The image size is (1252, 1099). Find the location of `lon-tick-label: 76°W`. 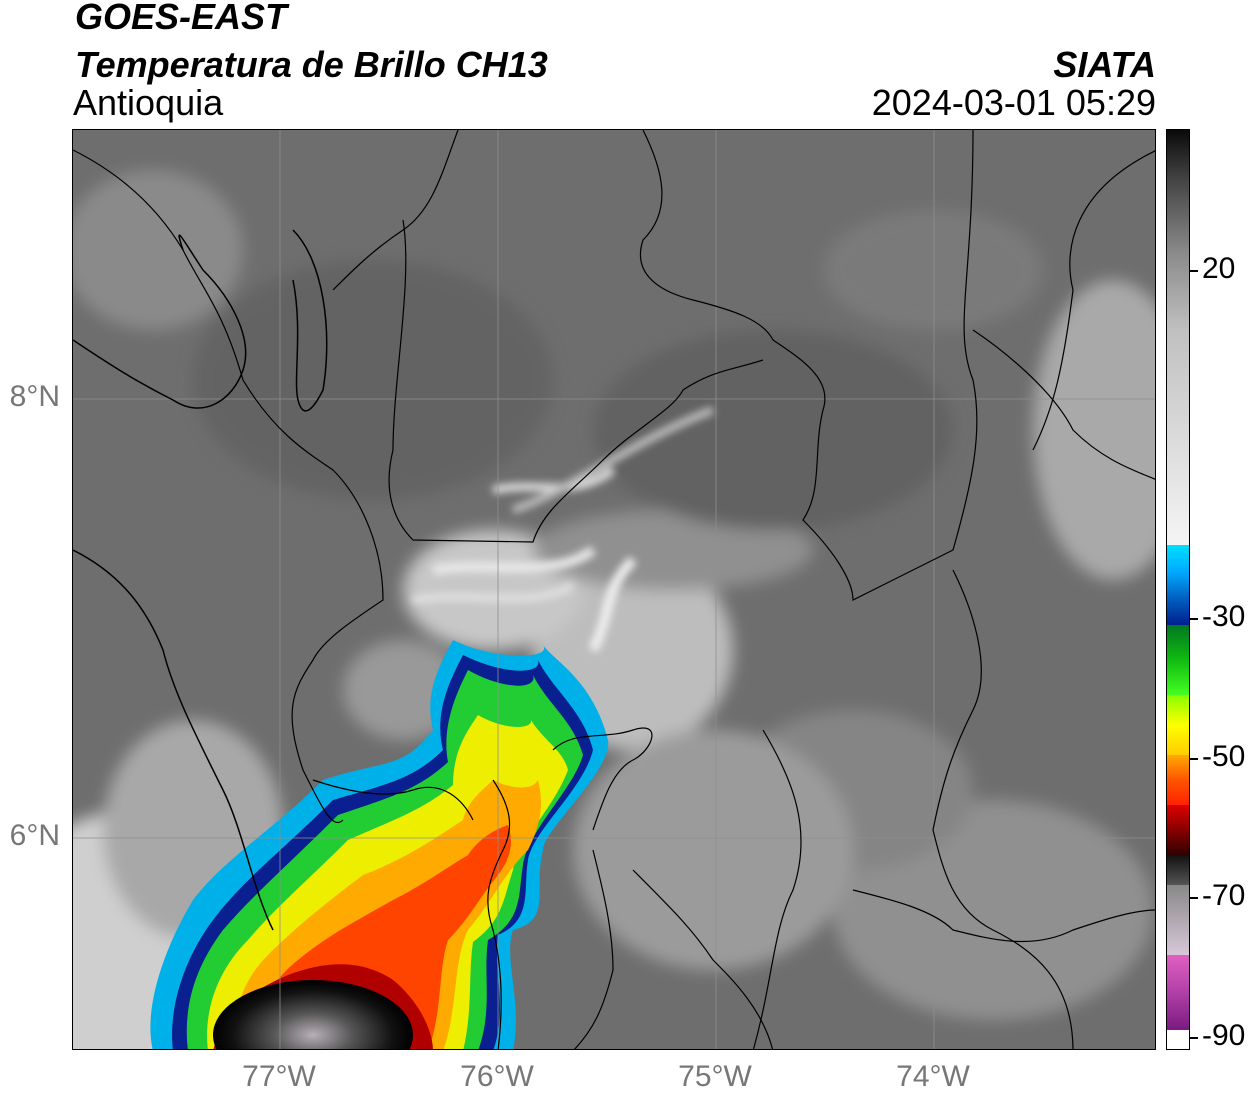

lon-tick-label: 76°W is located at coordinates (497, 1076).